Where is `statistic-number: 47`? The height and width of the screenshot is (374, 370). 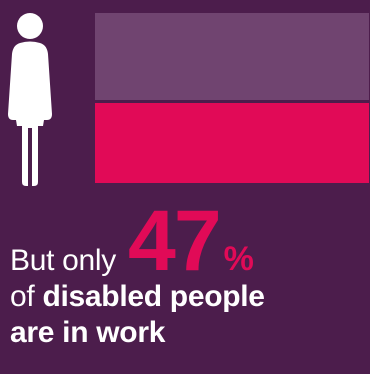
statistic-number: 47 is located at coordinates (175, 241).